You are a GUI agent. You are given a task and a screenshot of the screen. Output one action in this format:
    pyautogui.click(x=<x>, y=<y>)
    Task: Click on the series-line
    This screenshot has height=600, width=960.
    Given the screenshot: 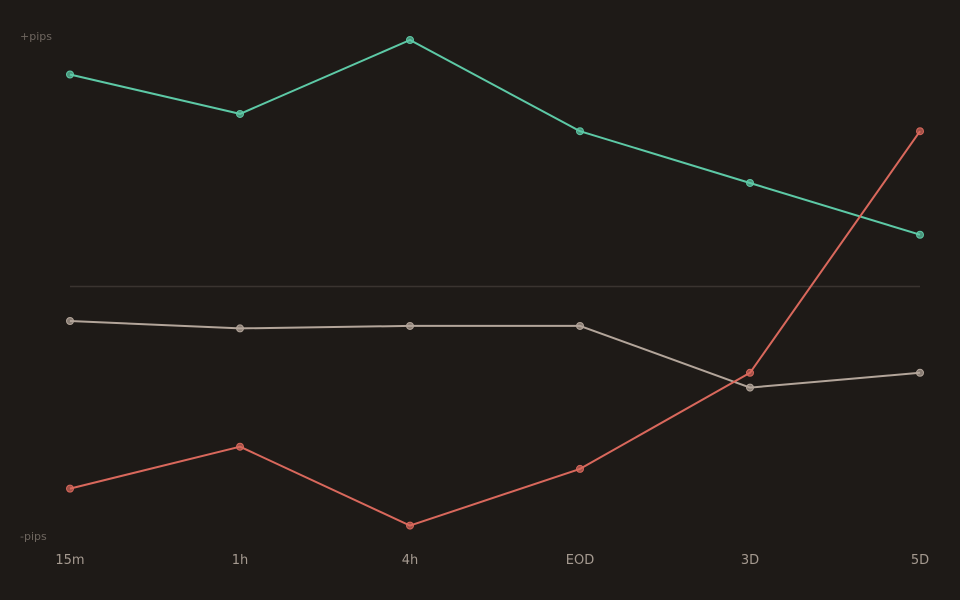 What is the action you would take?
    pyautogui.click(x=495, y=354)
    